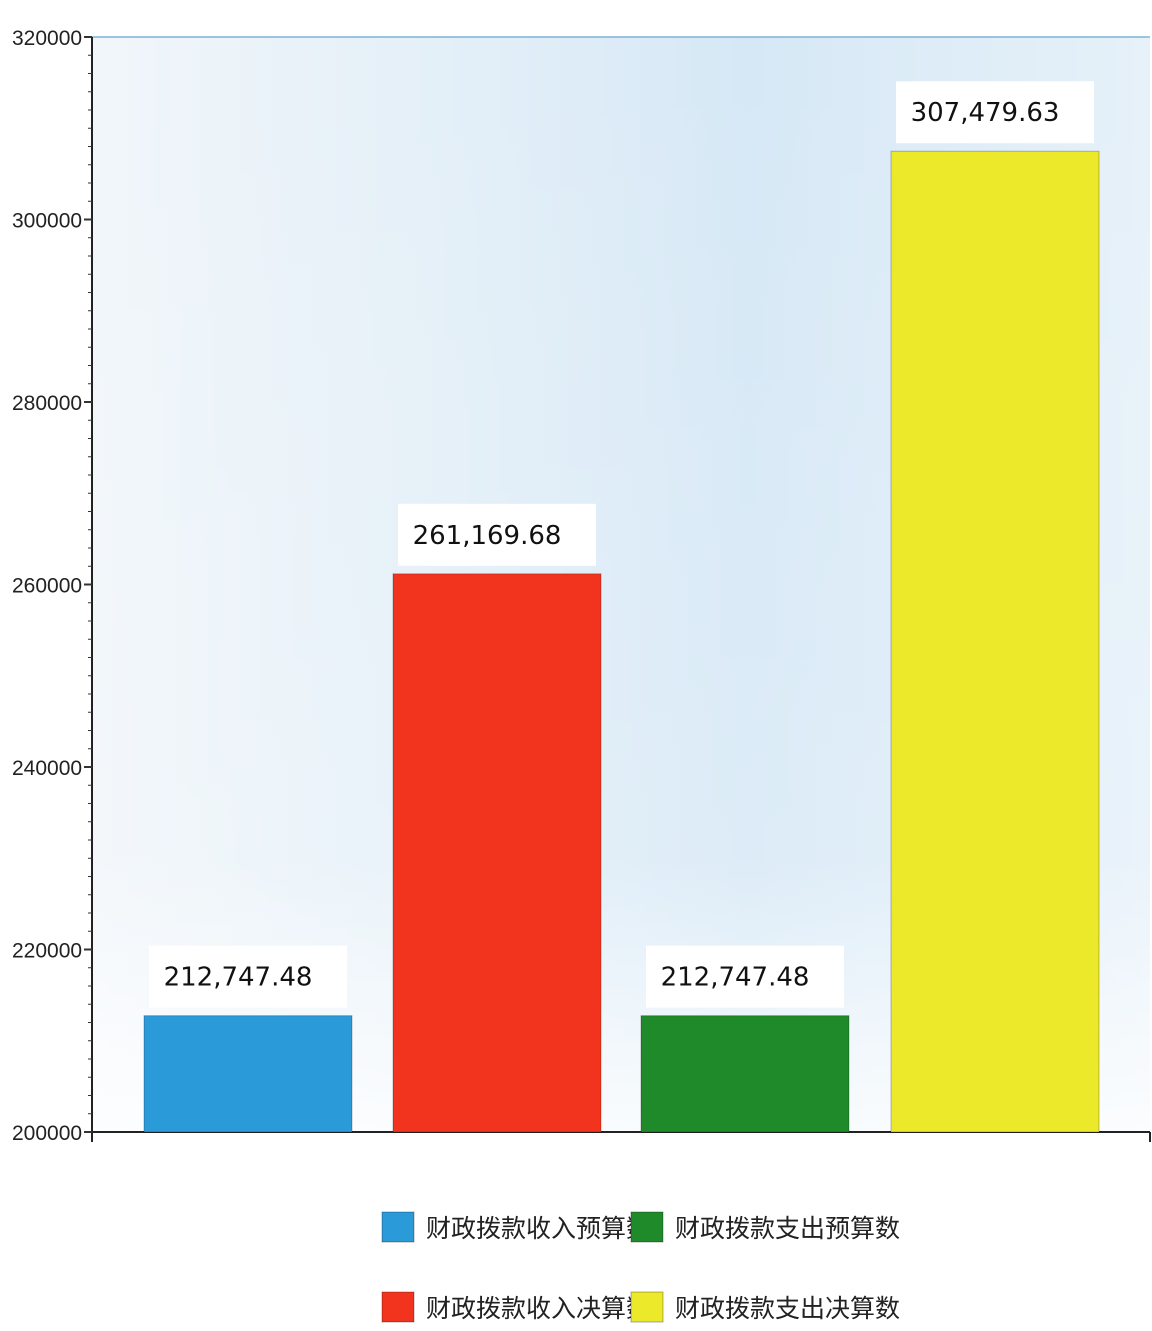 The width and height of the screenshot is (1152, 1331). What do you see at coordinates (985, 113) in the screenshot?
I see `data-label: 307,479.63` at bounding box center [985, 113].